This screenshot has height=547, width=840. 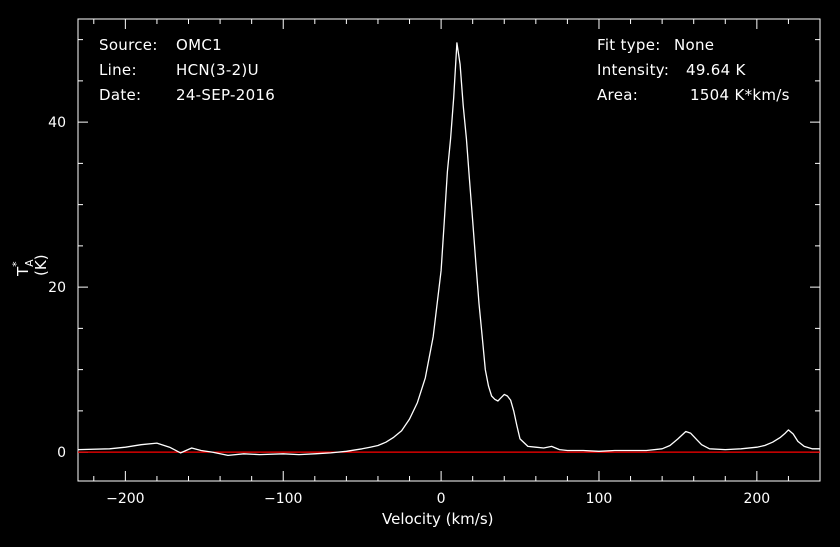 What do you see at coordinates (629, 45) in the screenshot?
I see `fit-type-key: Fit type:` at bounding box center [629, 45].